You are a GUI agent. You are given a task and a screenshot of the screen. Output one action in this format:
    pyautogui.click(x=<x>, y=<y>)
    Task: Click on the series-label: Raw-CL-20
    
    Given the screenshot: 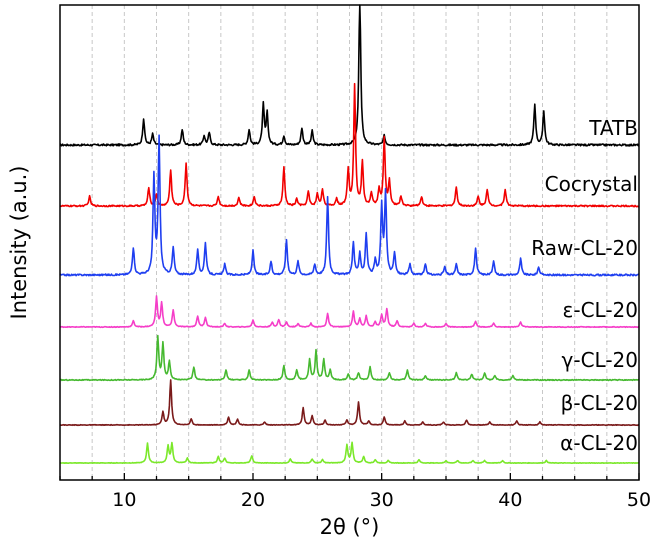 What is the action you would take?
    pyautogui.click(x=584, y=248)
    